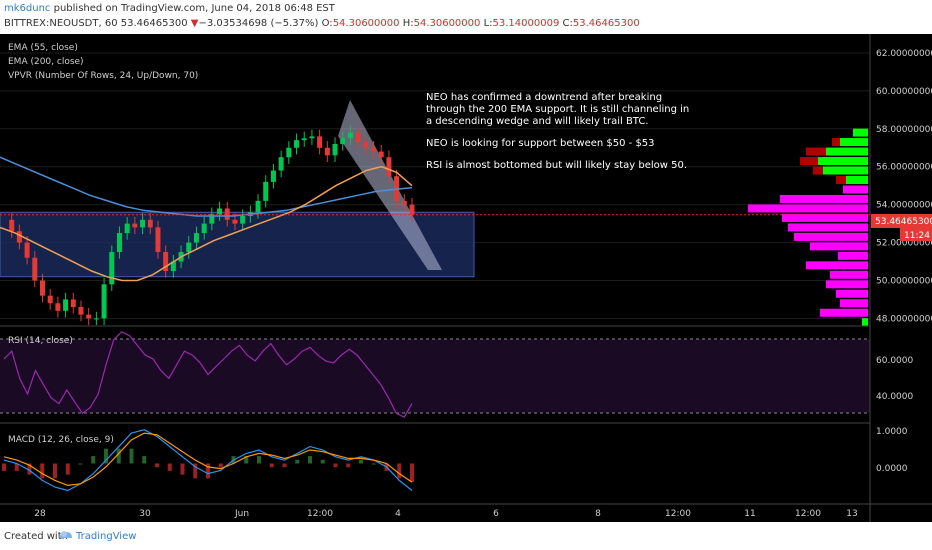 The width and height of the screenshot is (932, 550). Describe the element at coordinates (206, 186) in the screenshot. I see `ema200-line` at that location.